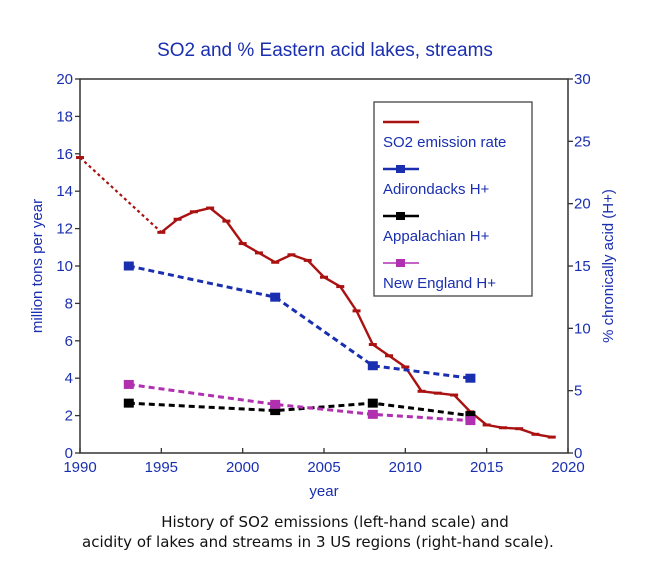 This screenshot has width=650, height=586. What do you see at coordinates (64, 191) in the screenshot?
I see `y-tick-label-left: 14` at bounding box center [64, 191].